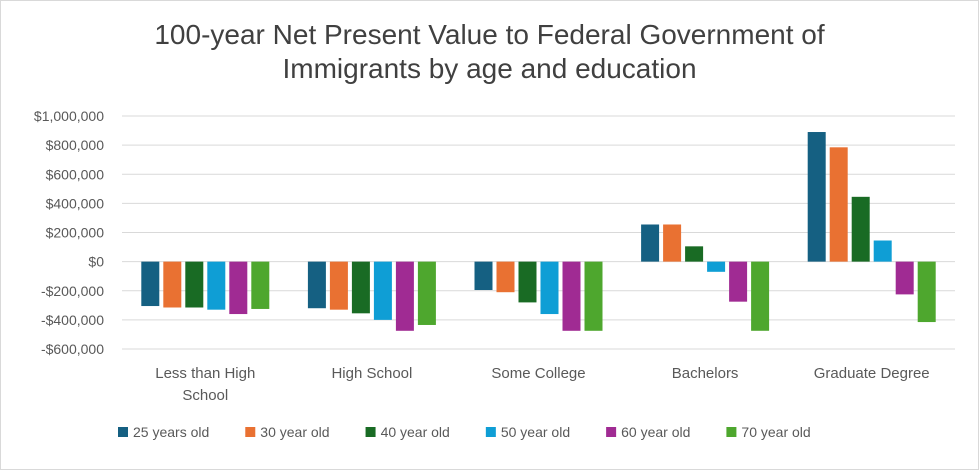  What do you see at coordinates (489, 68) in the screenshot?
I see `chart-title-line-2: Immigrants by age and education` at bounding box center [489, 68].